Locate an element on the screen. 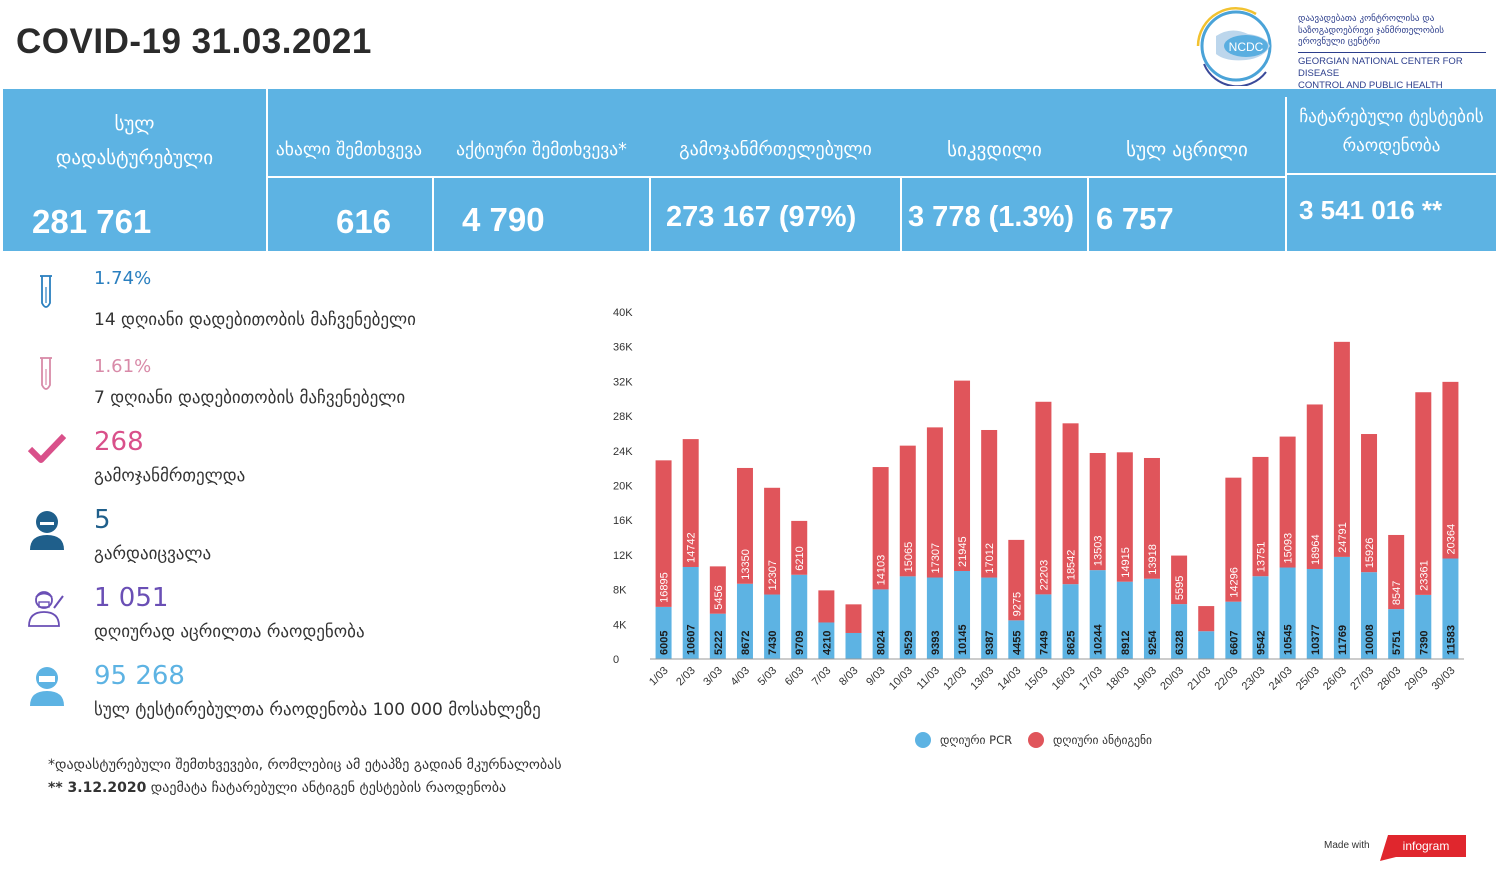 The width and height of the screenshot is (1496, 878). x-tick-label: 16/03 is located at coordinates (1064, 679).